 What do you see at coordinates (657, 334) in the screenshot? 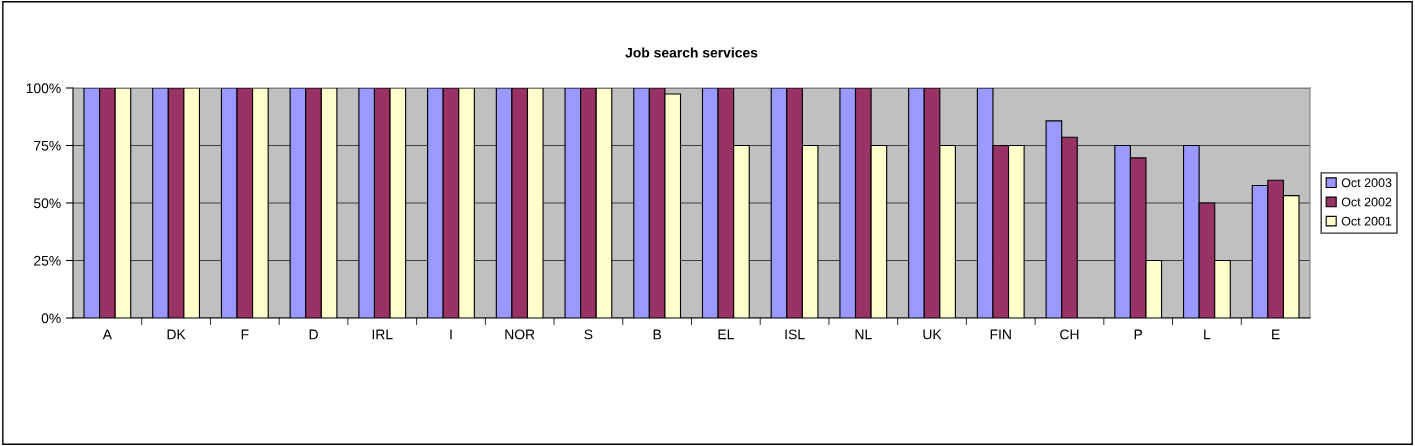
I see `x-tick-label: B` at bounding box center [657, 334].